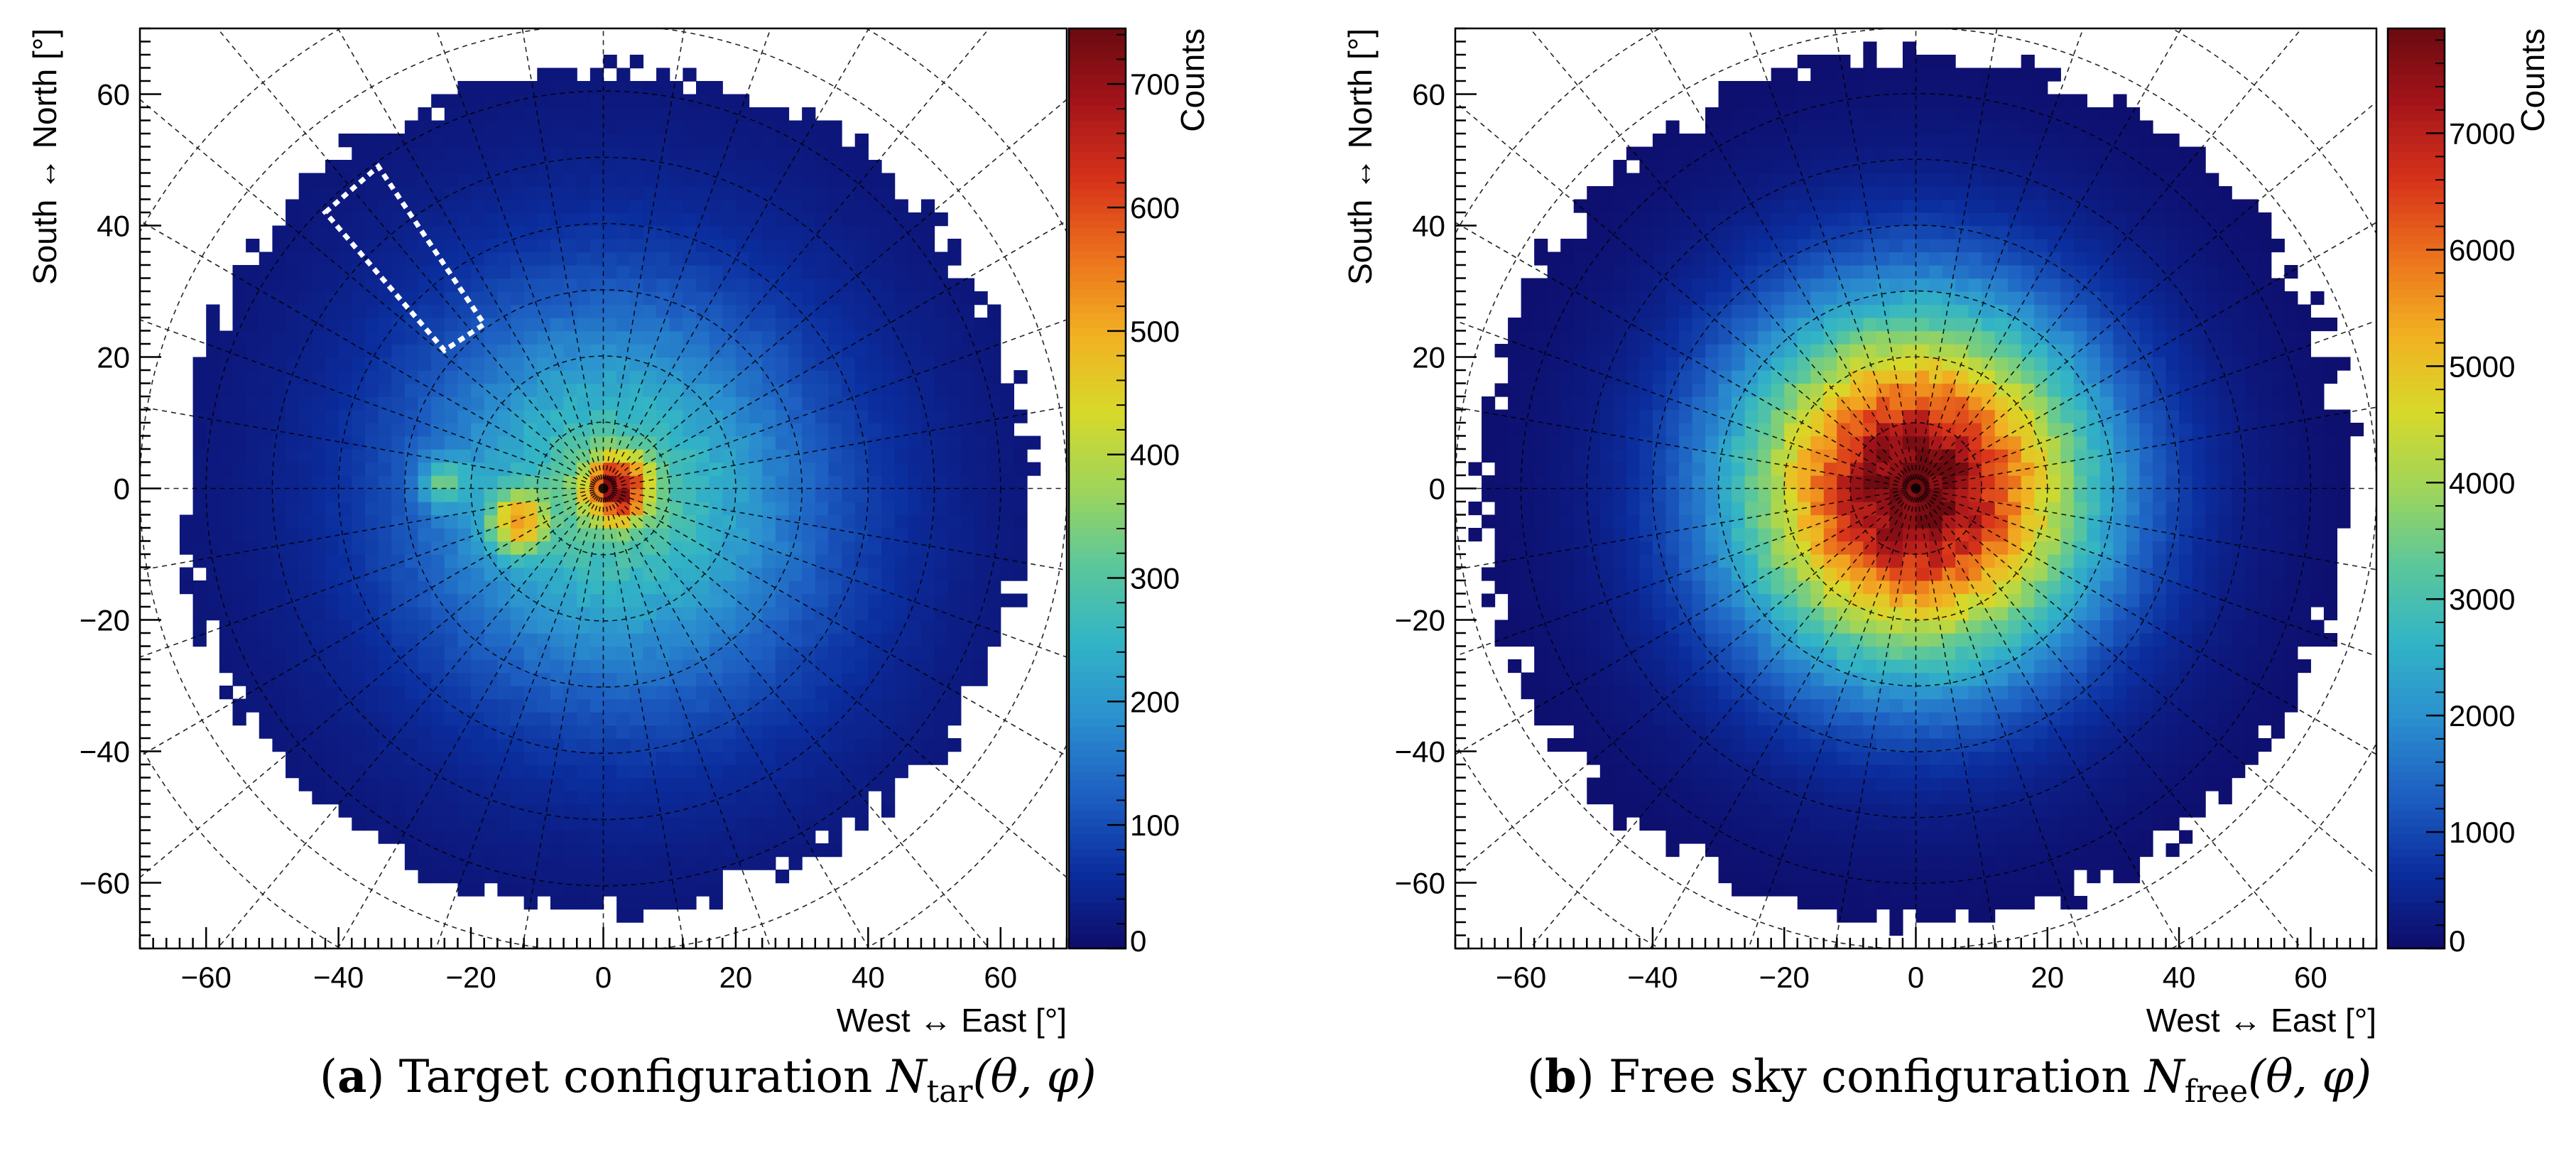  Describe the element at coordinates (1098, 523) in the screenshot. I see `colorbar-segment` at that location.